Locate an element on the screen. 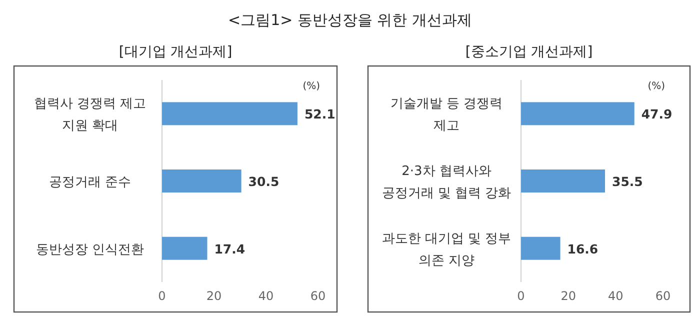  data-label: 17.4 is located at coordinates (230, 248).